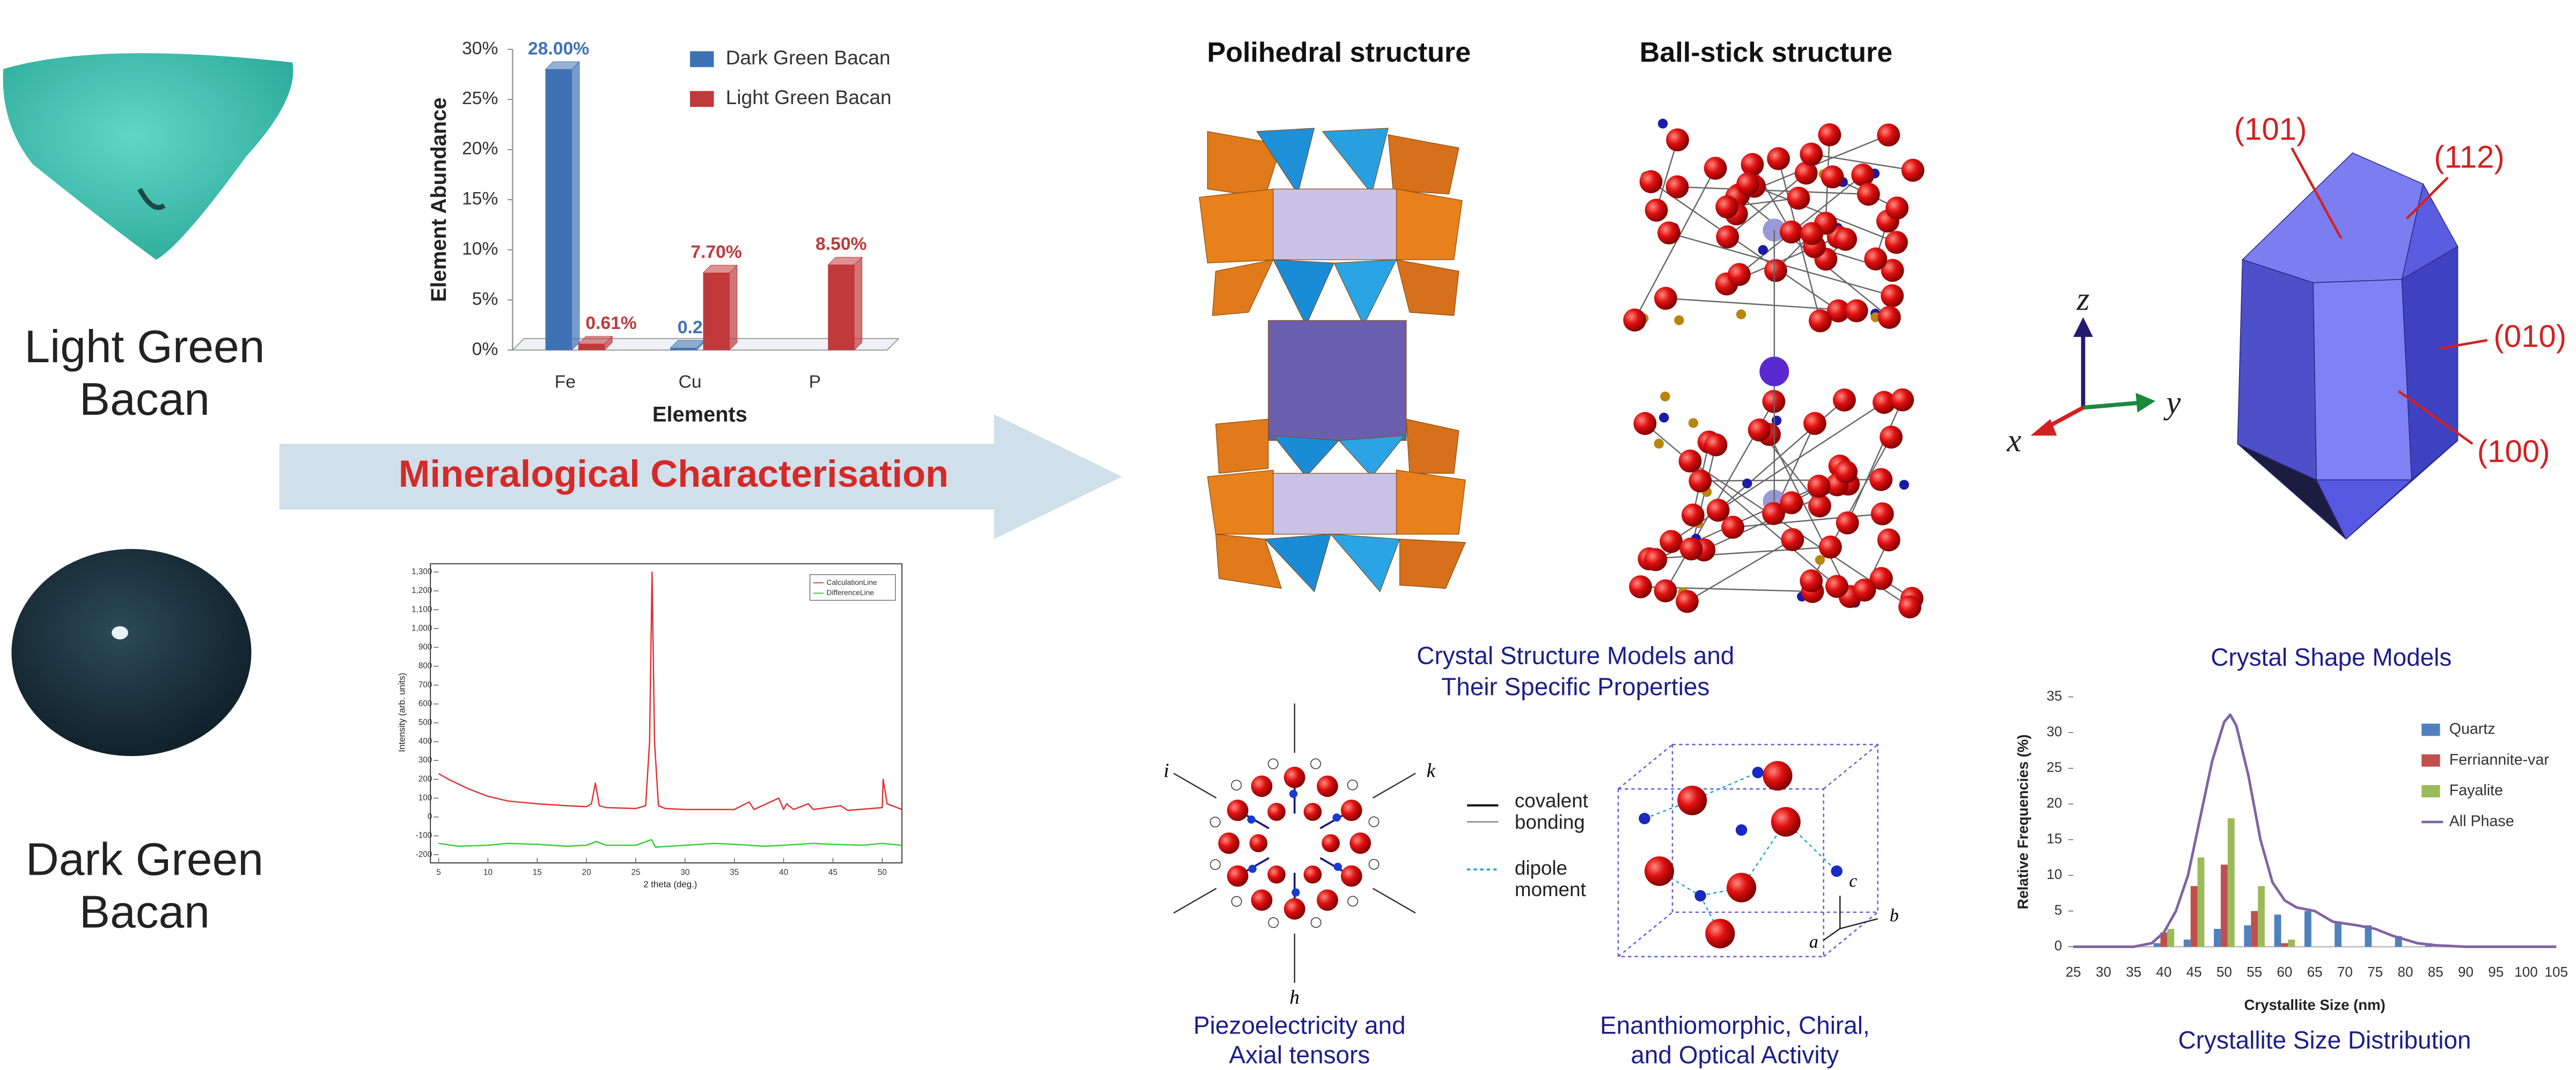 Image resolution: width=2576 pixels, height=1070 pixels. Describe the element at coordinates (2054, 696) in the screenshot. I see `y-tick-label: 35` at that location.